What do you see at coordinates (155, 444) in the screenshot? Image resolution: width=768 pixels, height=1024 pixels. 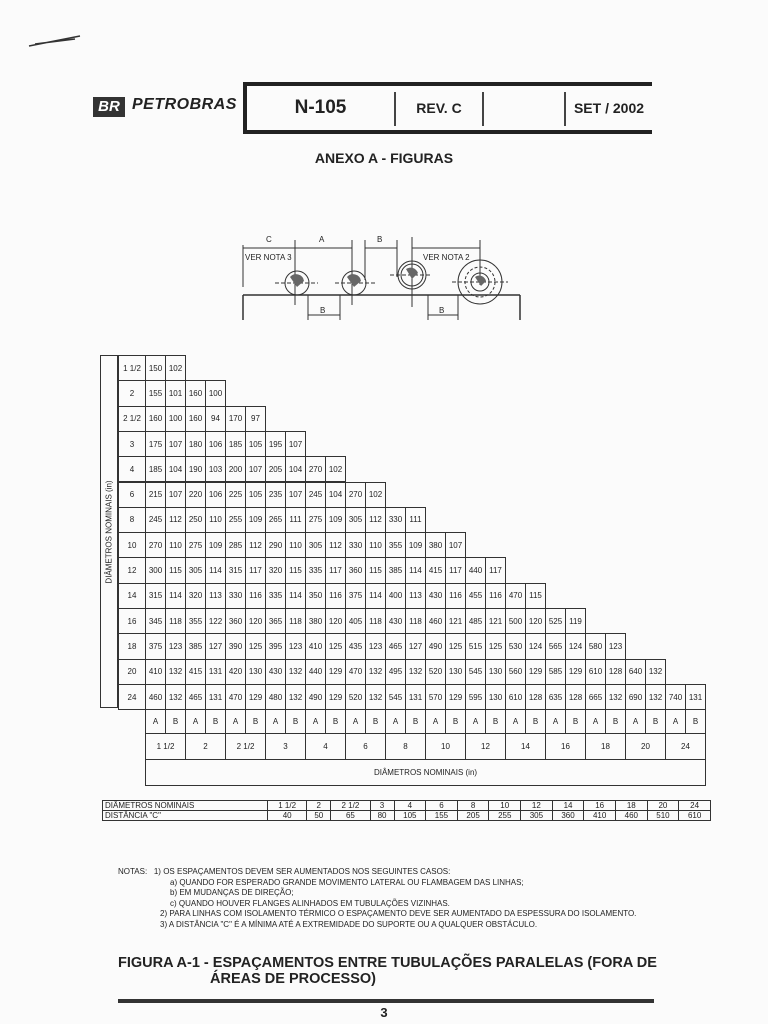 I see `spacing-cell: 175` at bounding box center [155, 444].